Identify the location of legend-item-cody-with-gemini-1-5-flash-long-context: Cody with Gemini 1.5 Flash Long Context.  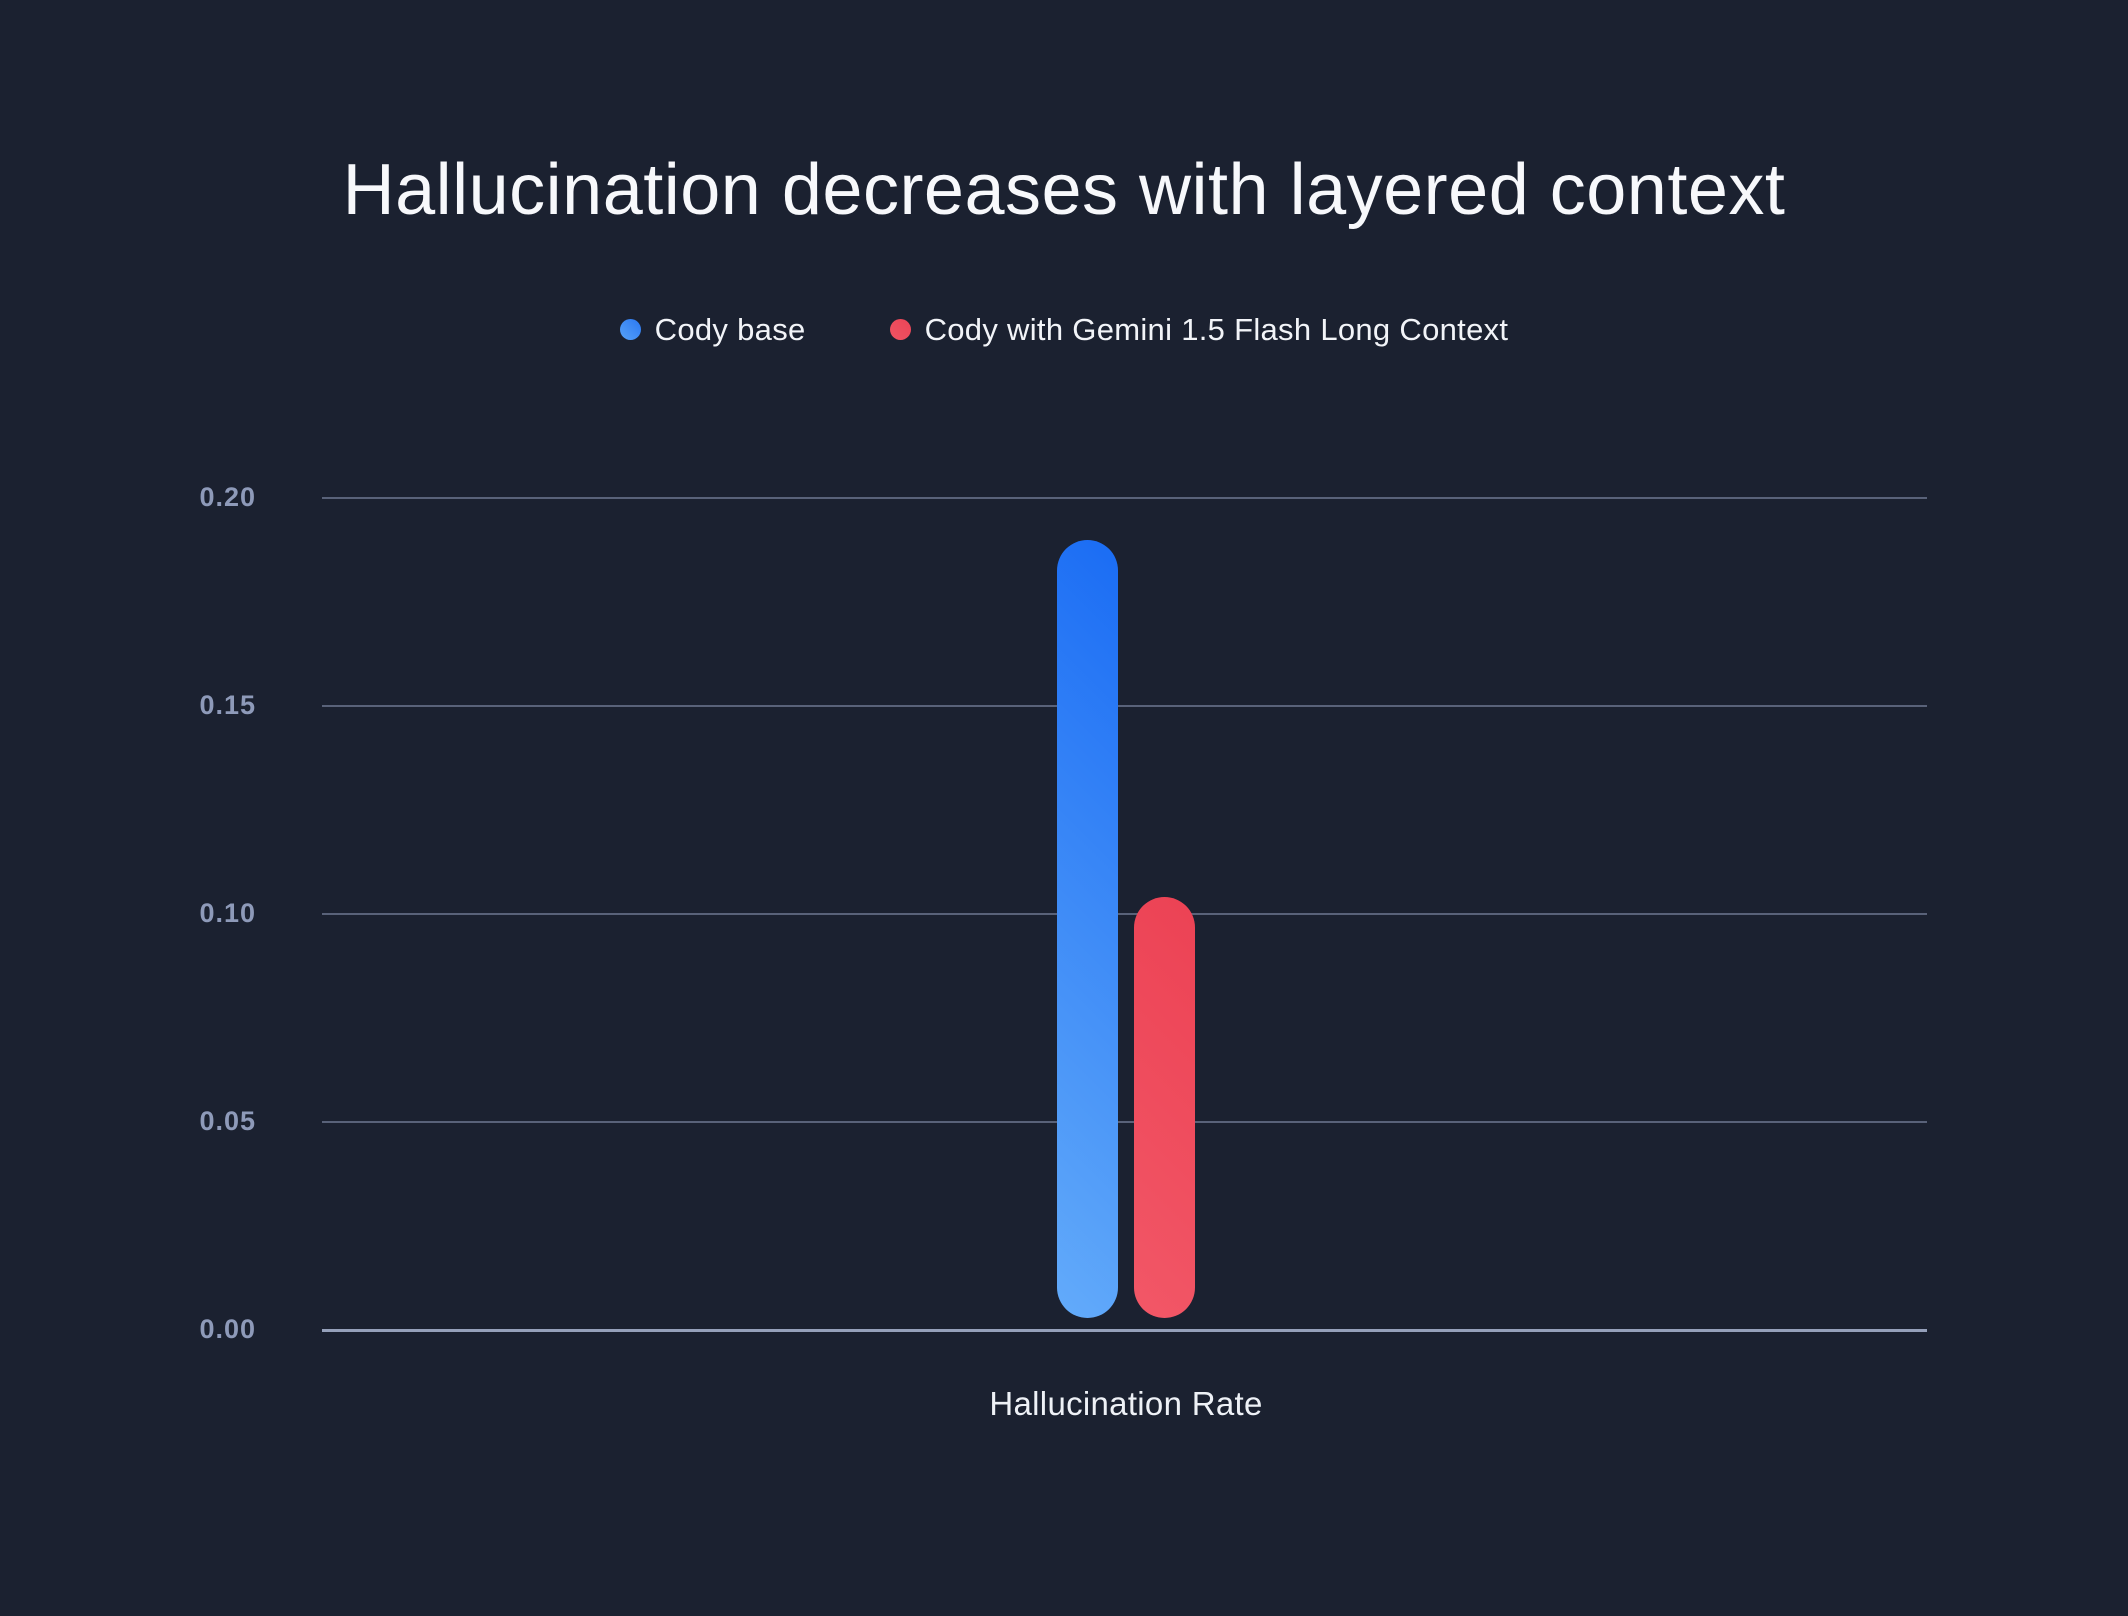
(1199, 329).